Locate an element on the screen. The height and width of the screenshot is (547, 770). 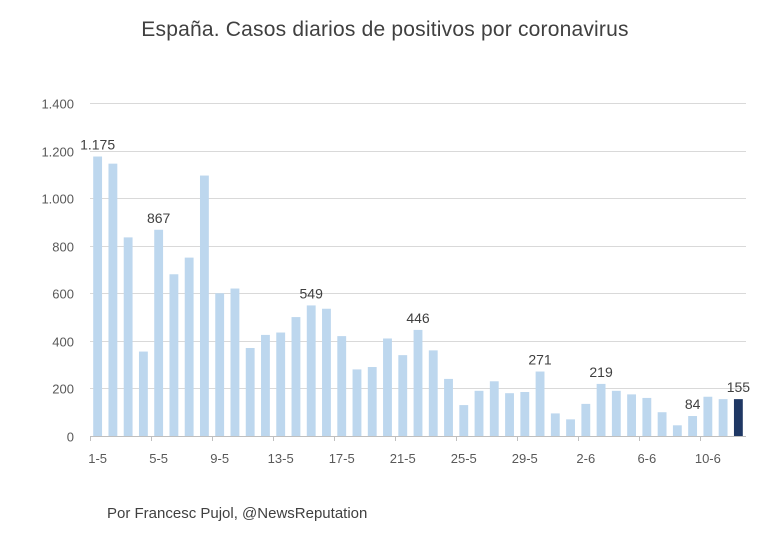
data-label: 446 is located at coordinates (418, 318).